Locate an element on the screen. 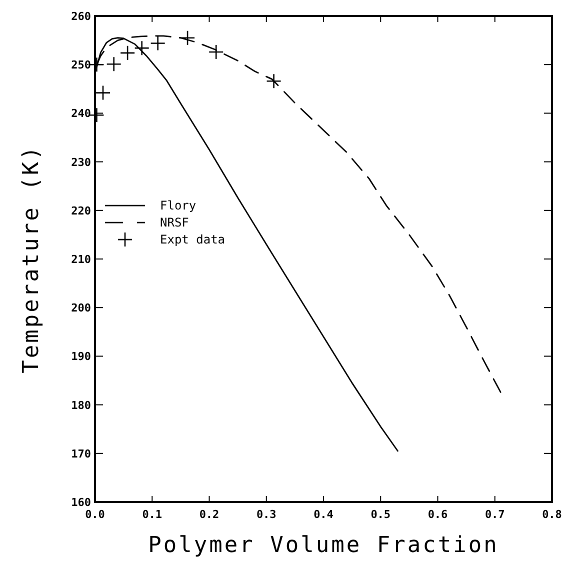 The image size is (568, 572). y-axis-title: Temperature (K) is located at coordinates (31, 259).